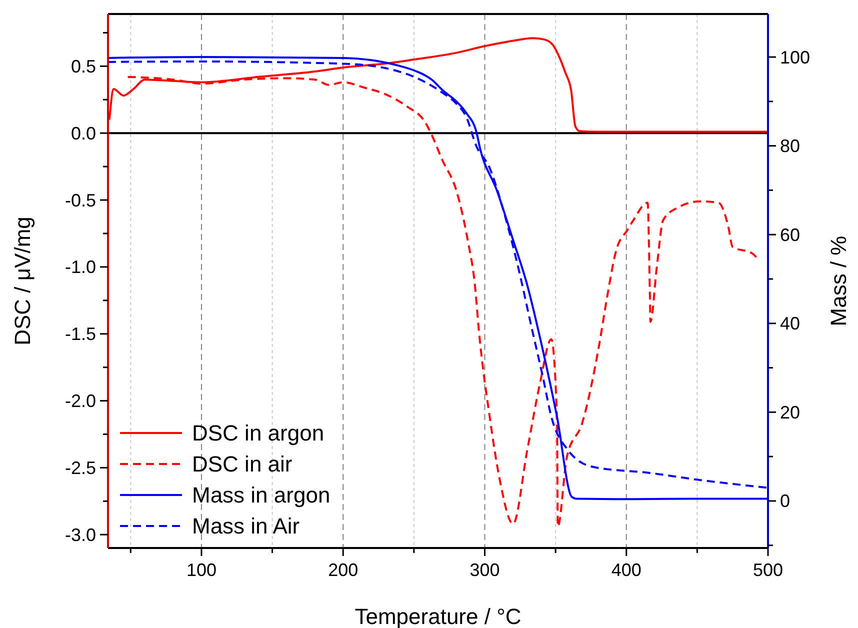  What do you see at coordinates (768, 570) in the screenshot?
I see `x-tick-label: 500` at bounding box center [768, 570].